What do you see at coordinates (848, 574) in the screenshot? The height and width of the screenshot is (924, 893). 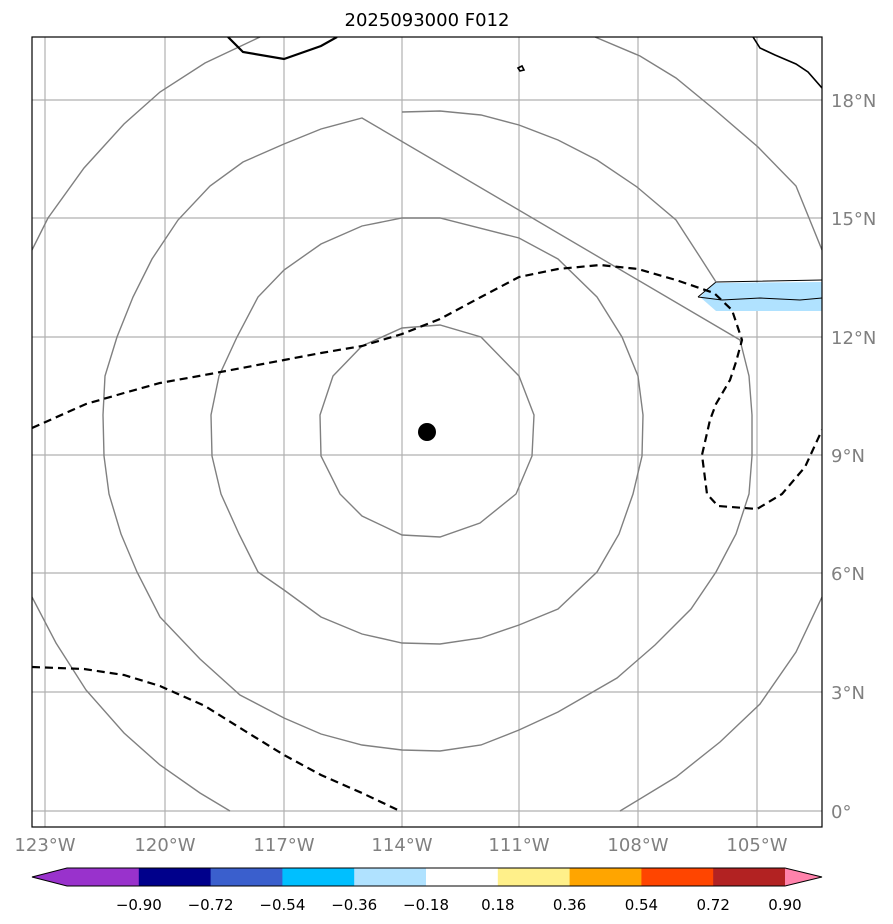 I see `lat-label: 6°N` at bounding box center [848, 574].